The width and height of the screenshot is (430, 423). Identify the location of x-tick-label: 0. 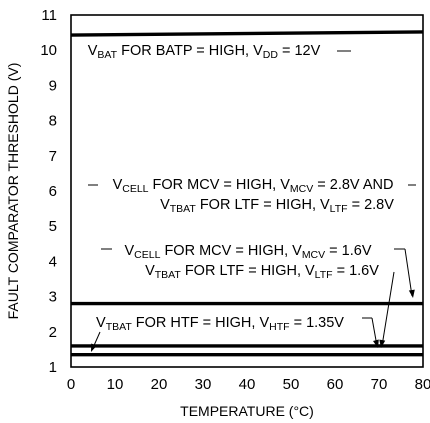
(71, 384).